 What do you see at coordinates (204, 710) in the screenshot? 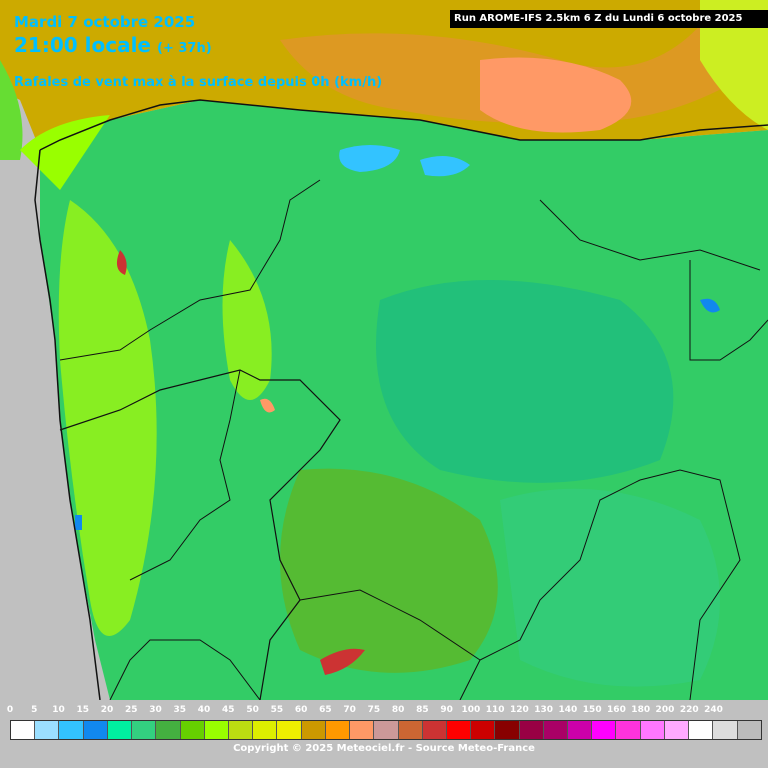
I see `legend-label: 40` at bounding box center [204, 710].